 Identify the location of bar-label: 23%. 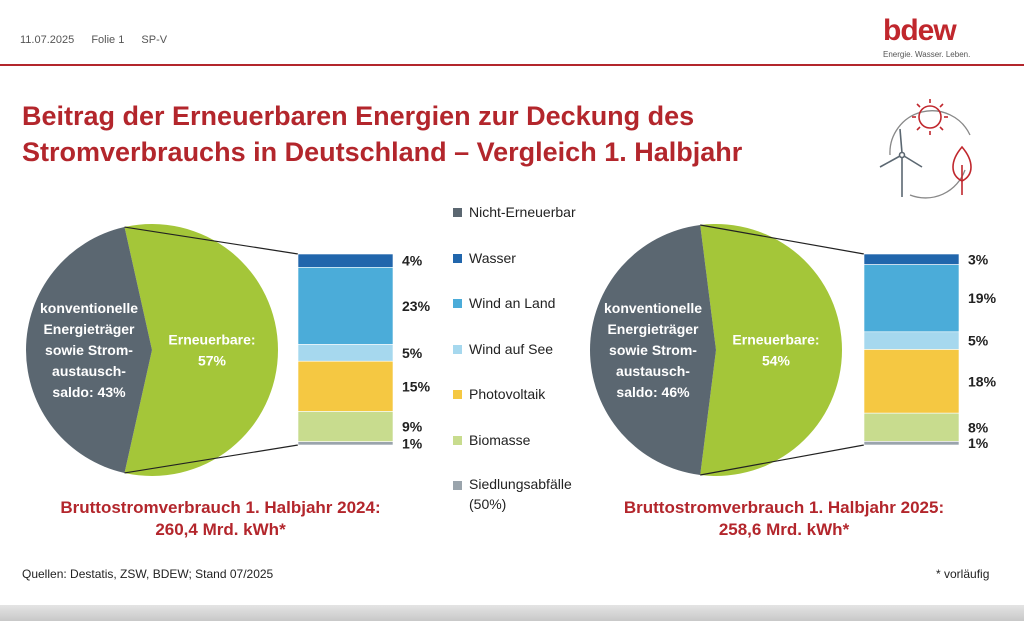
(416, 306).